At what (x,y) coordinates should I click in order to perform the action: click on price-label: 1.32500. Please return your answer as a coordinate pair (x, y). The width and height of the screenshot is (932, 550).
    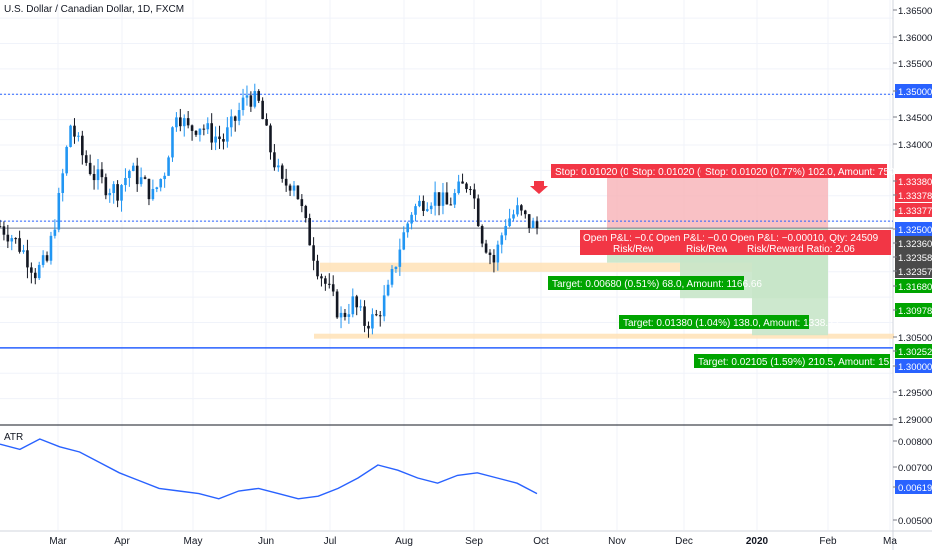
    Looking at the image, I should click on (915, 230).